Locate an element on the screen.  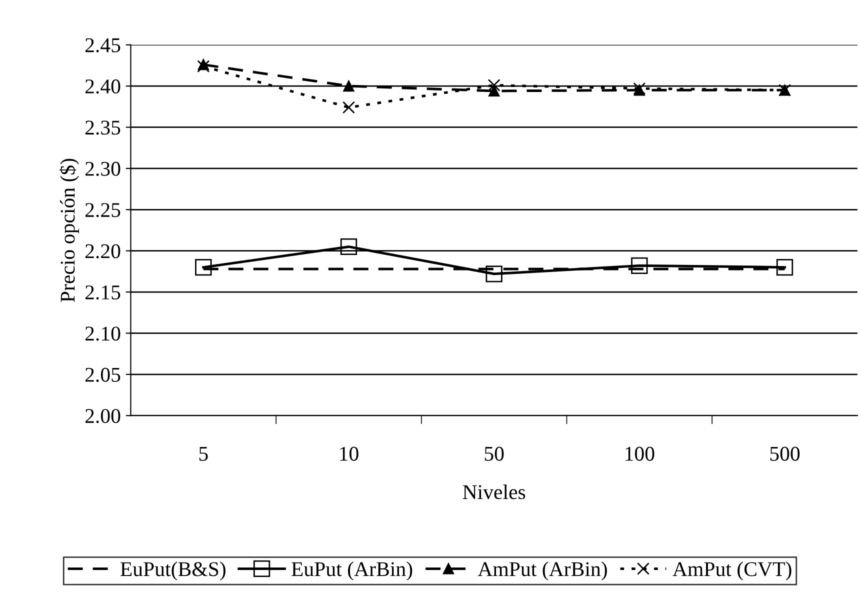
x-tick-label: 500 is located at coordinates (785, 453).